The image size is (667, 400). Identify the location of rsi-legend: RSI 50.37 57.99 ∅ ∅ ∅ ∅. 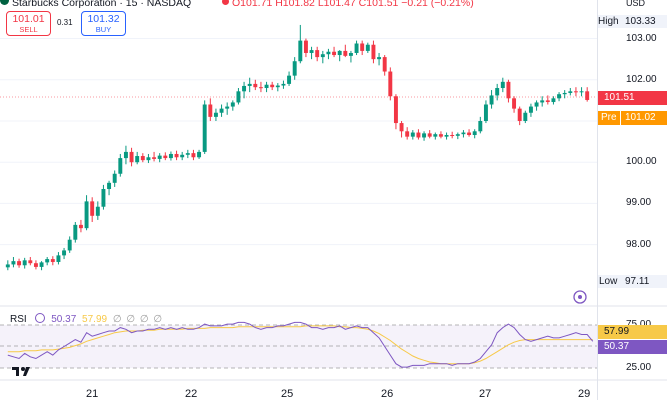
(86, 319).